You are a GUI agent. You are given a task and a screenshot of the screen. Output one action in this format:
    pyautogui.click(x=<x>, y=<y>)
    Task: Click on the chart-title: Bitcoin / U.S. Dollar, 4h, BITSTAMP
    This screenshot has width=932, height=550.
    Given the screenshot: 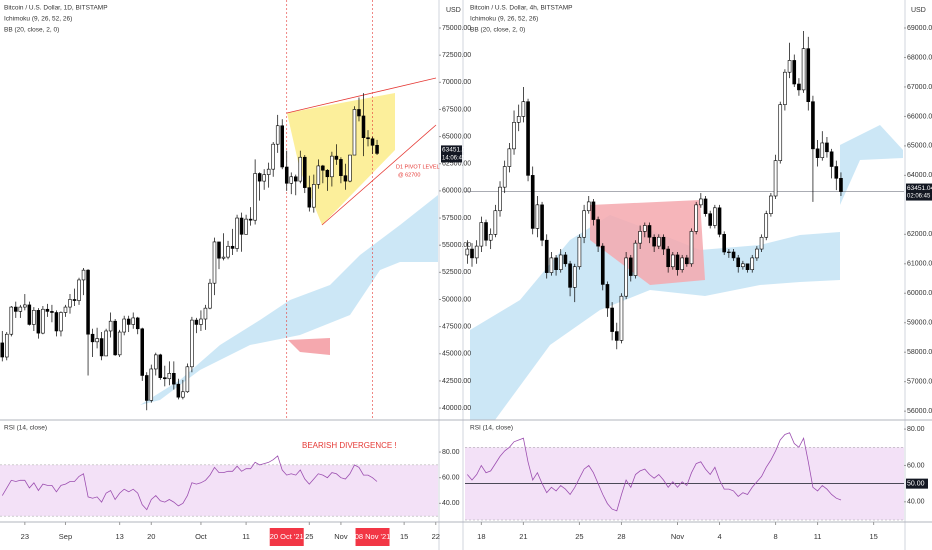 What is the action you would take?
    pyautogui.click(x=521, y=8)
    